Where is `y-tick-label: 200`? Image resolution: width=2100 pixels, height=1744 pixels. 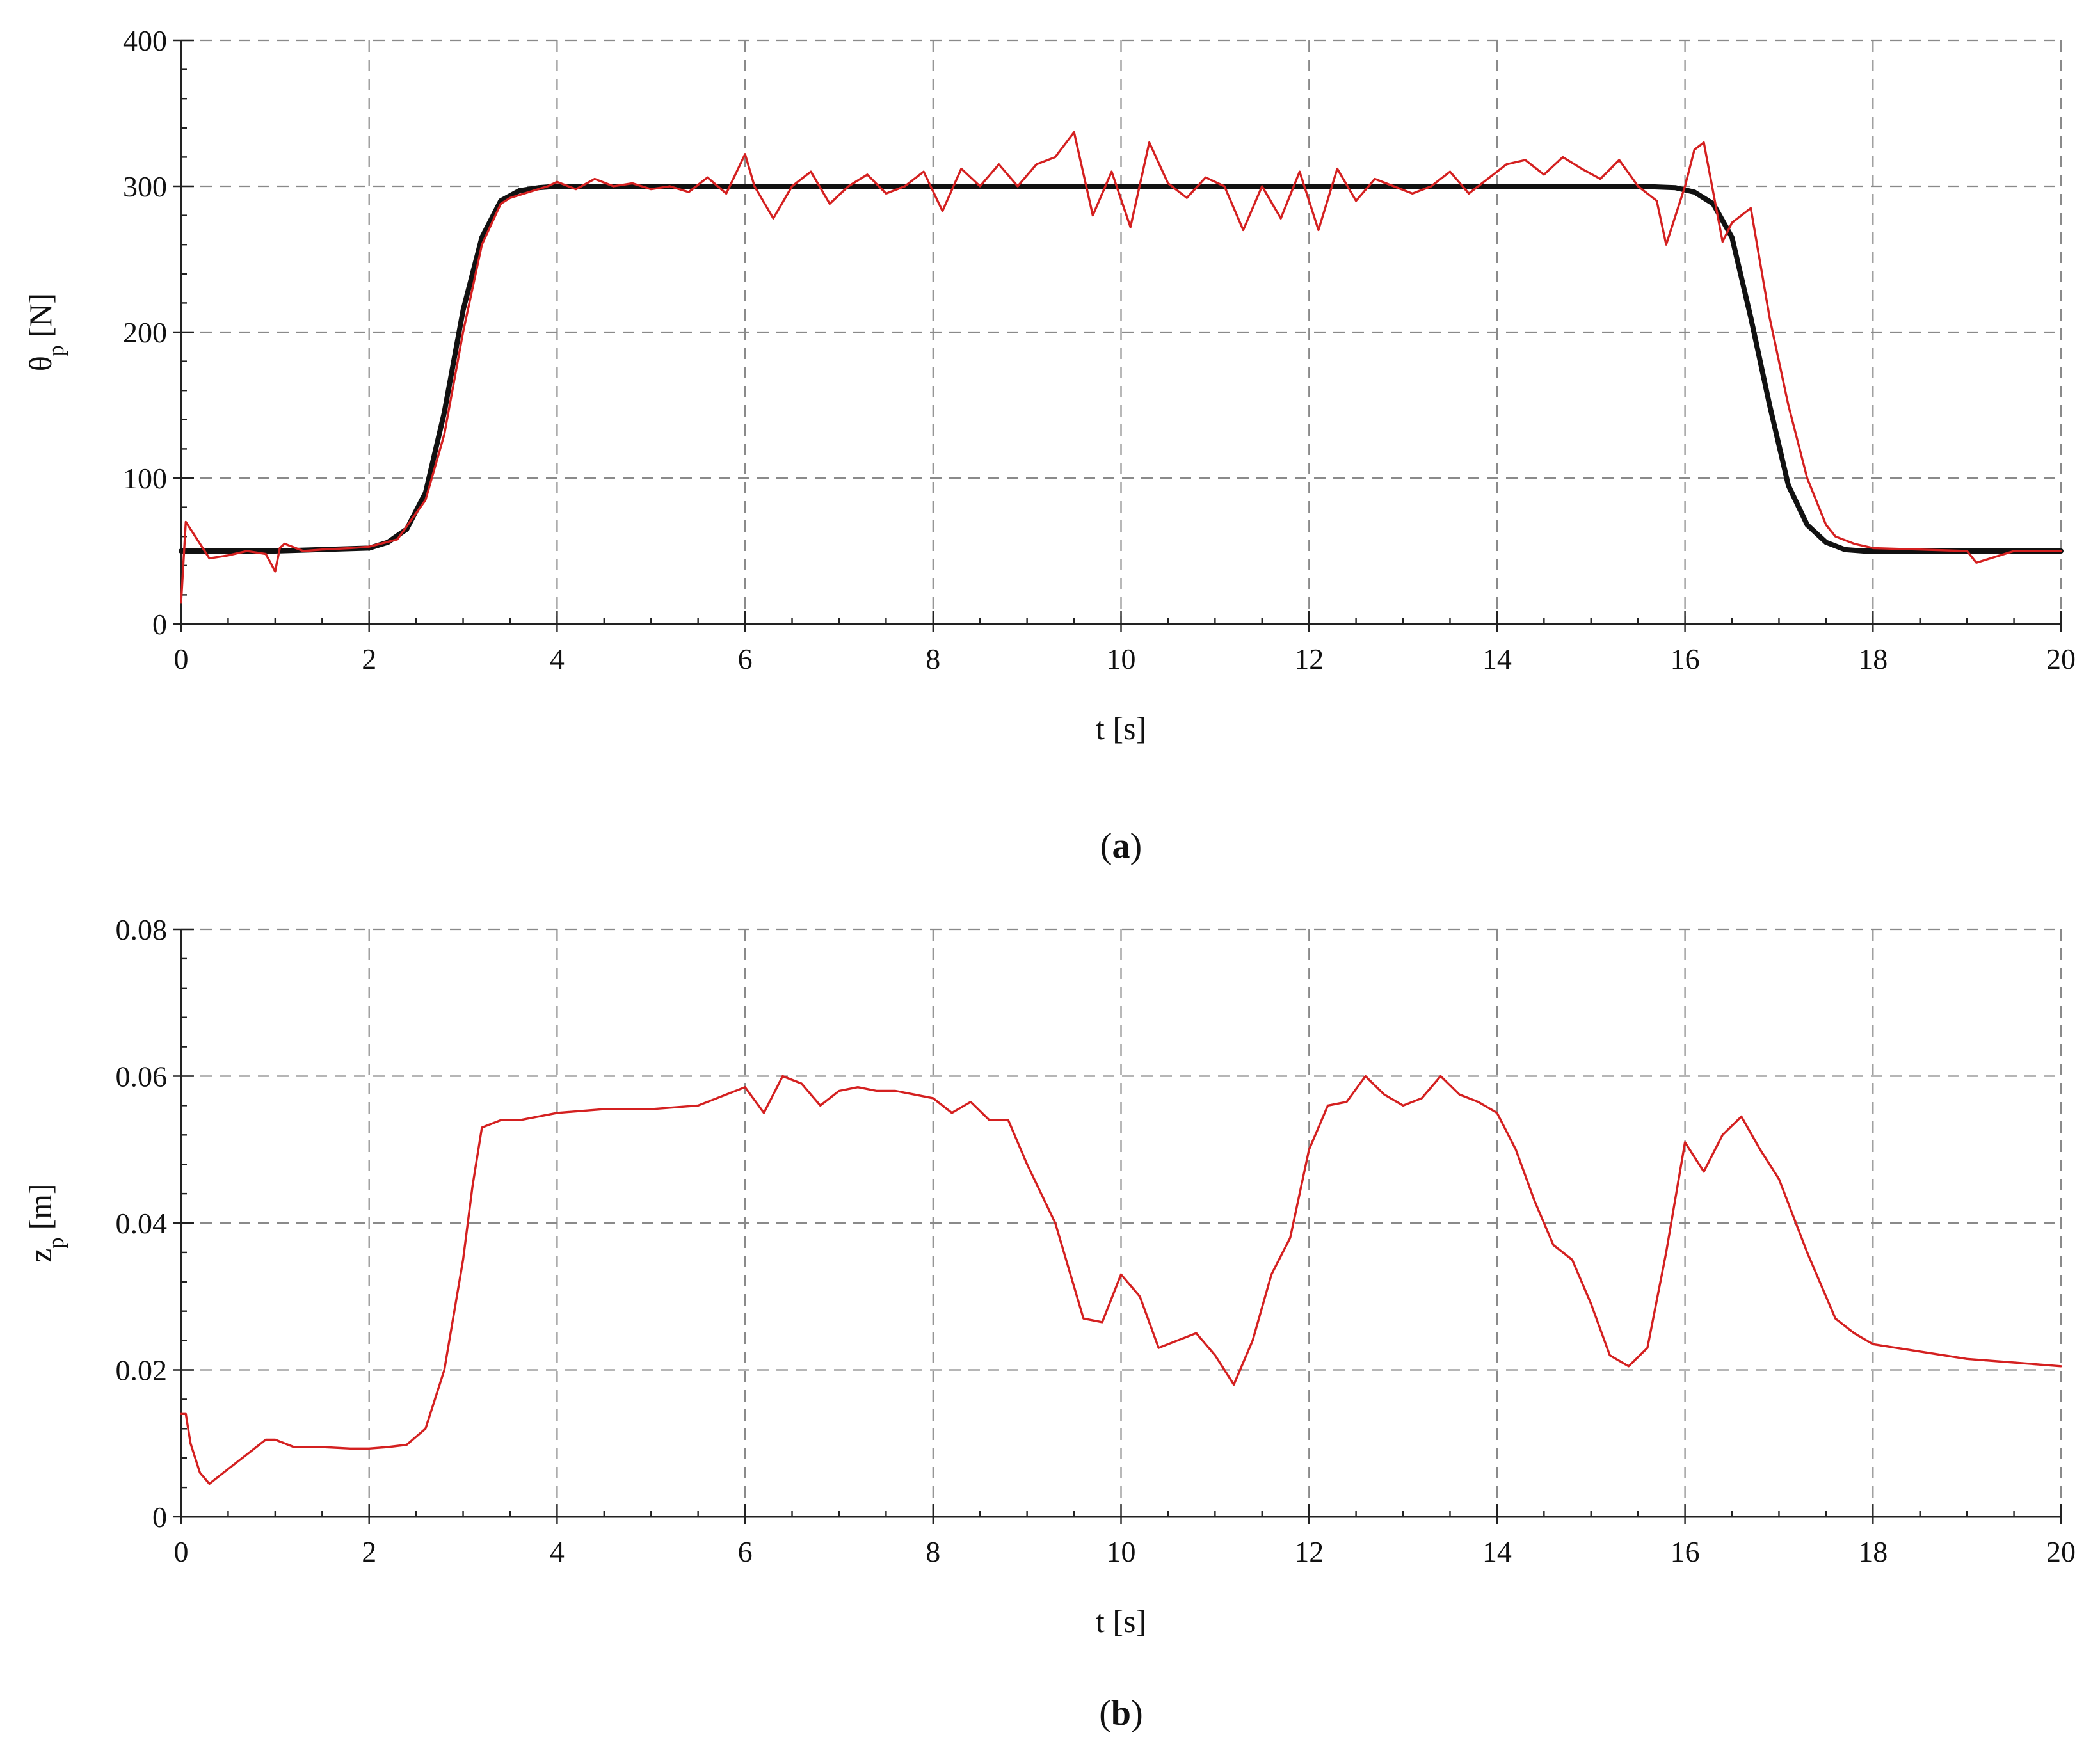
y-tick-label: 200 is located at coordinates (145, 332).